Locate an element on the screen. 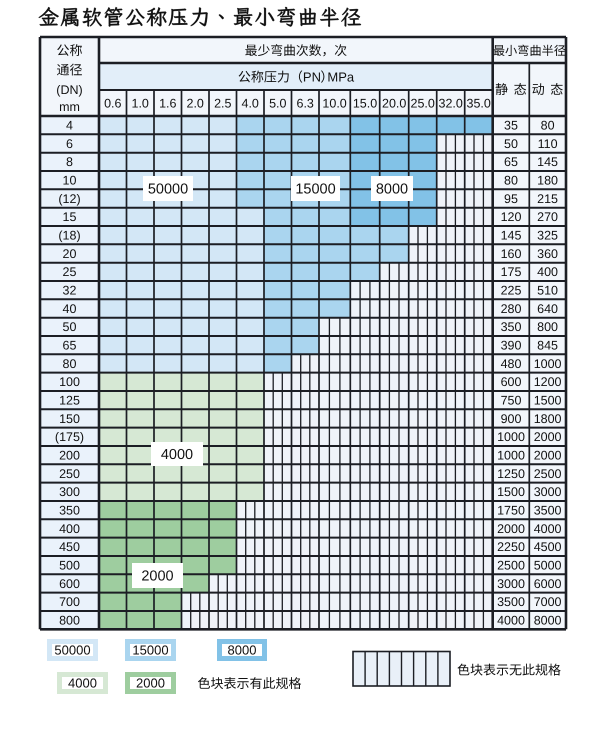 This screenshot has width=600, height=743. svg-text: 480 is located at coordinates (511, 364).